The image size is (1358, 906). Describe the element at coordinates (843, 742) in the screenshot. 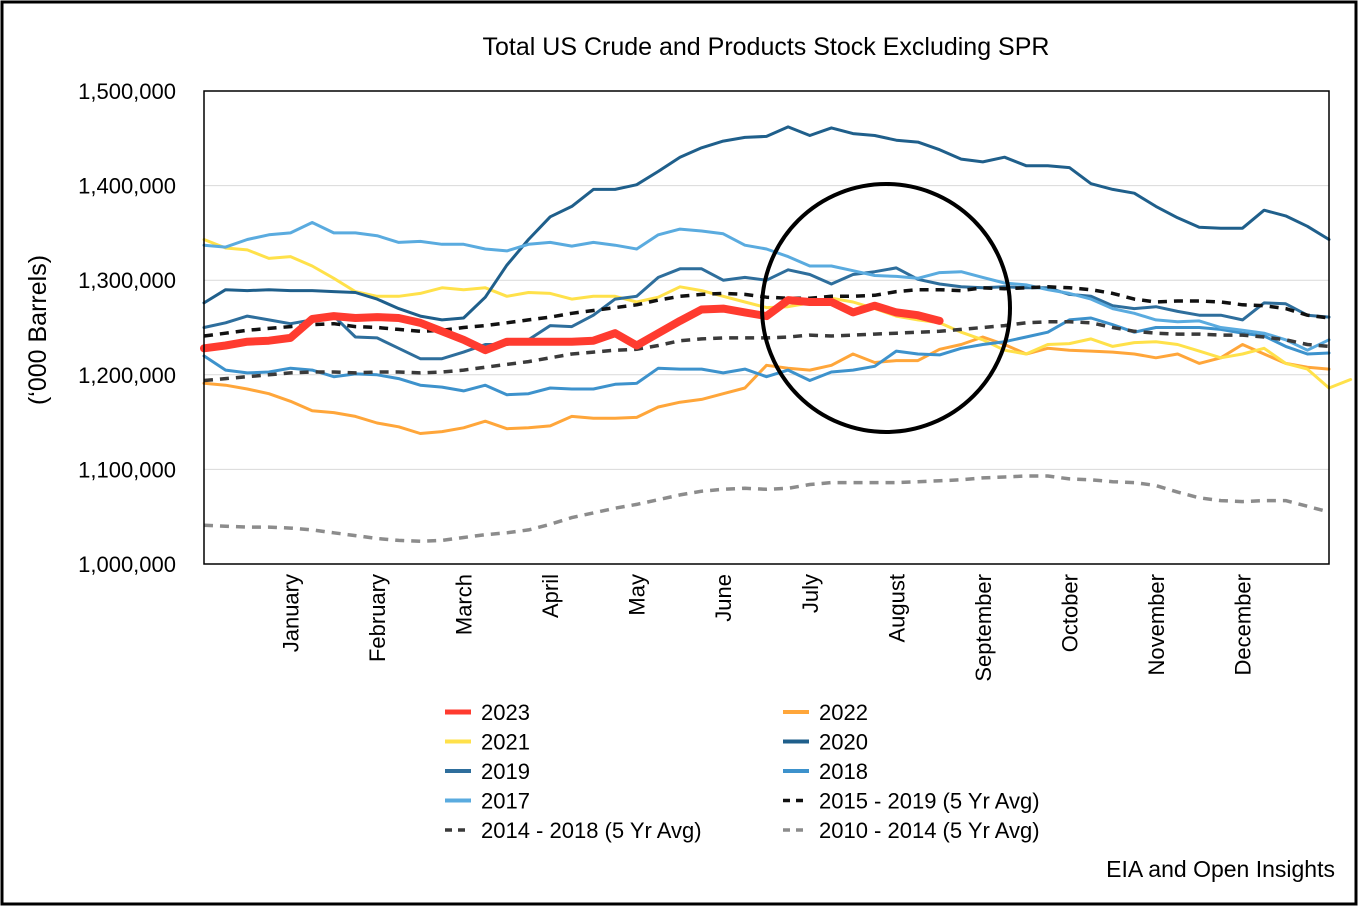

I see `legend-label: 2020` at that location.